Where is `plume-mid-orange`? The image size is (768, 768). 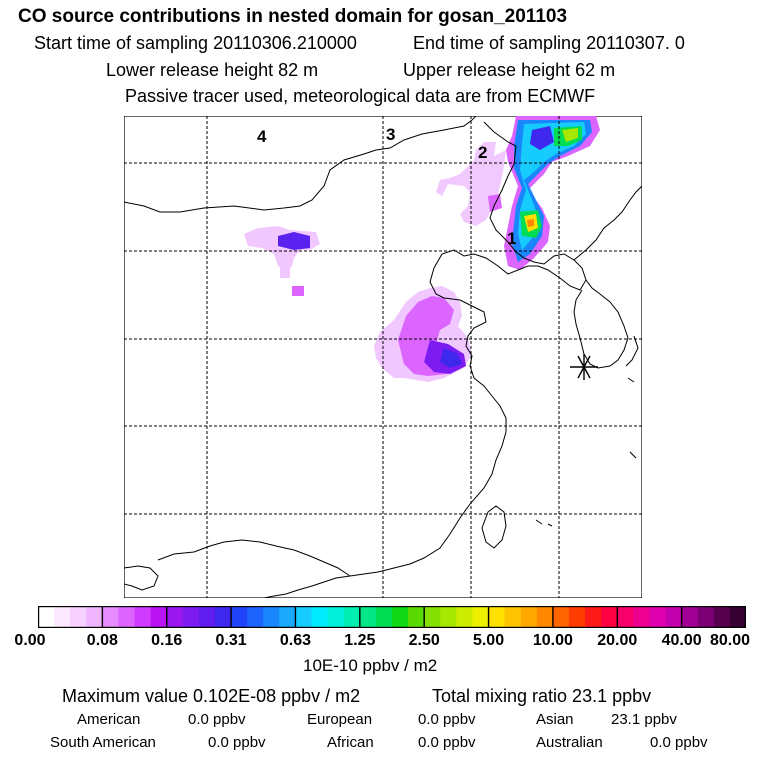 plume-mid-orange is located at coordinates (530, 223).